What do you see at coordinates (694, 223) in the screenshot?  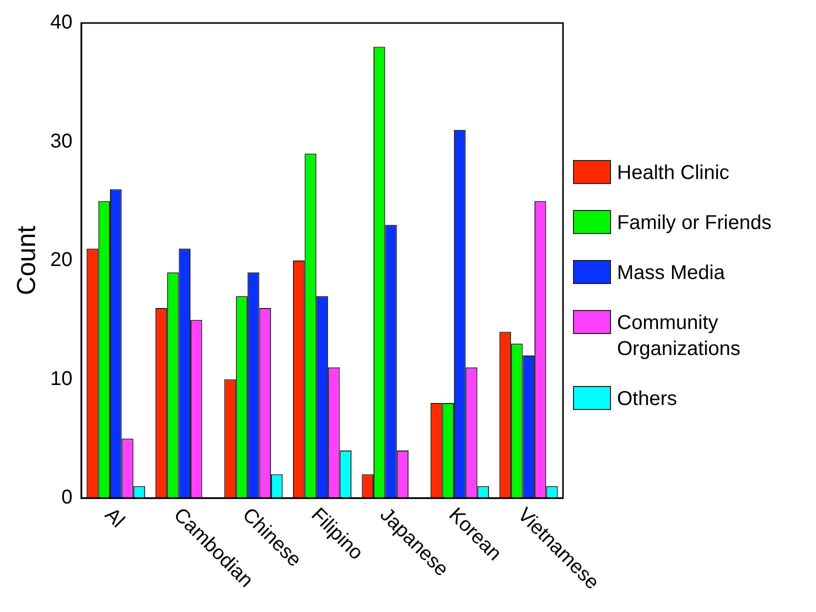 I see `legend-label: Family or Friends` at bounding box center [694, 223].